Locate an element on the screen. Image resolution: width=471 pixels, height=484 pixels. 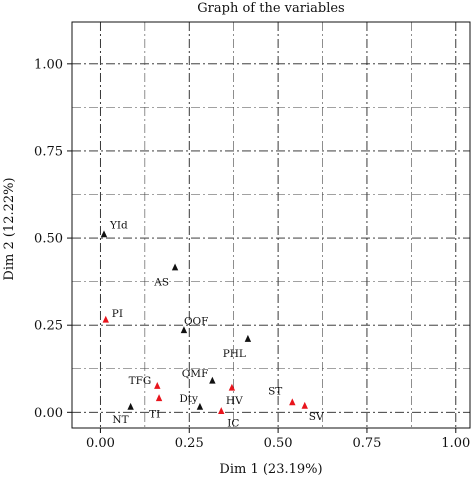
data-point-label: AS is located at coordinates (161, 283).